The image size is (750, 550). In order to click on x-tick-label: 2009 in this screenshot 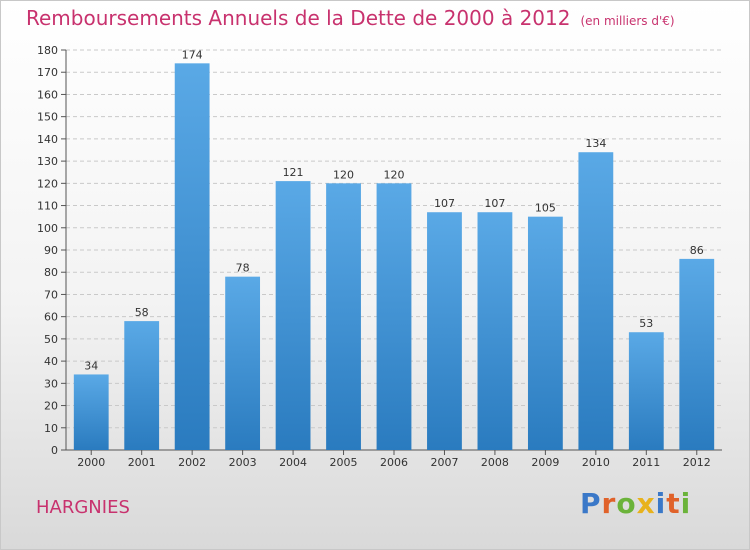, I will do `click(545, 462)`.